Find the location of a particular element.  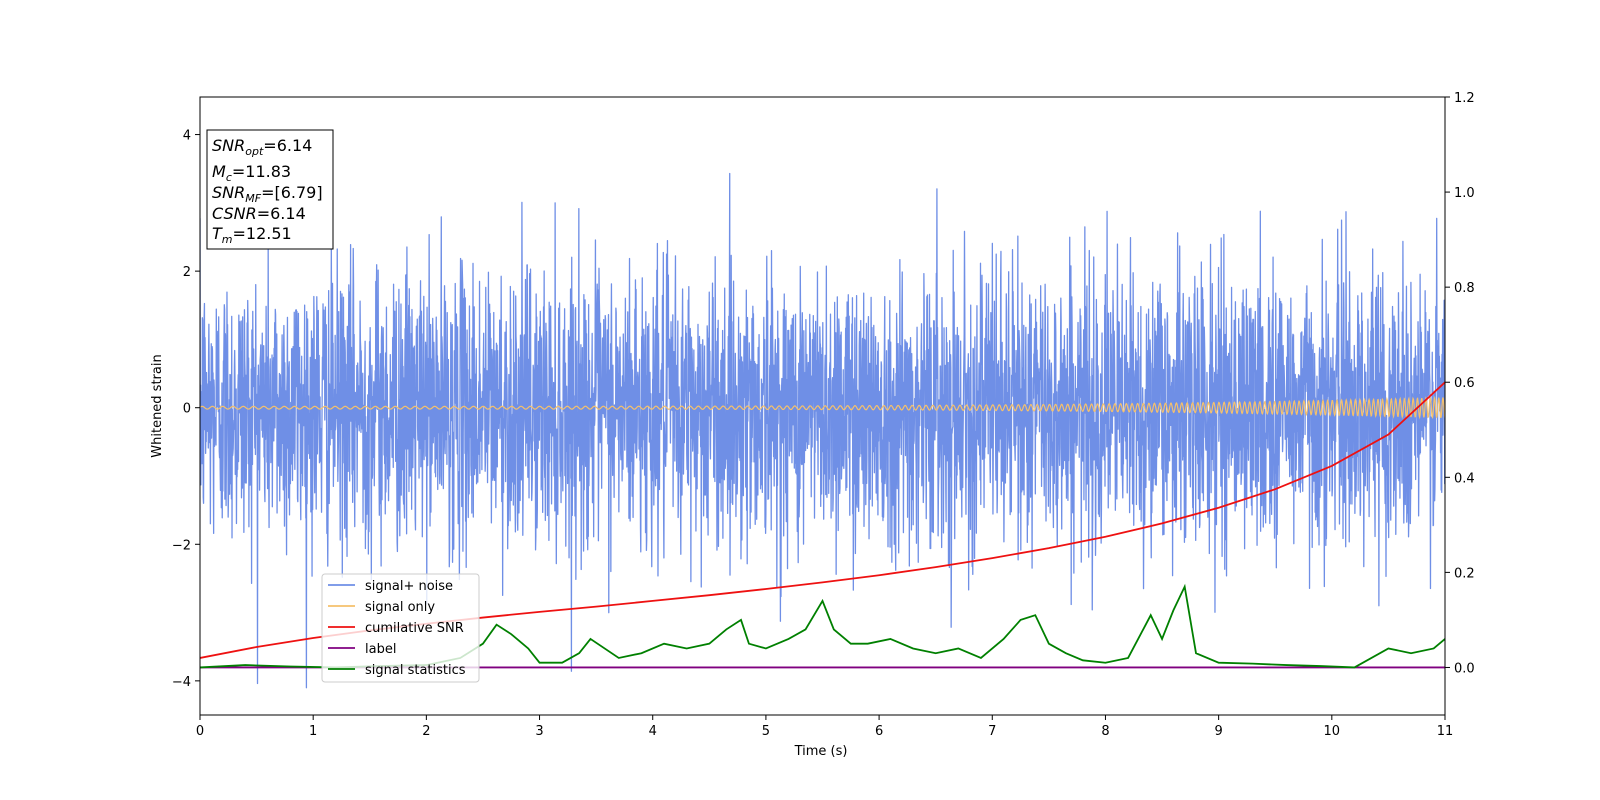

y-right-tick-label: 0.4 is located at coordinates (1464, 478).